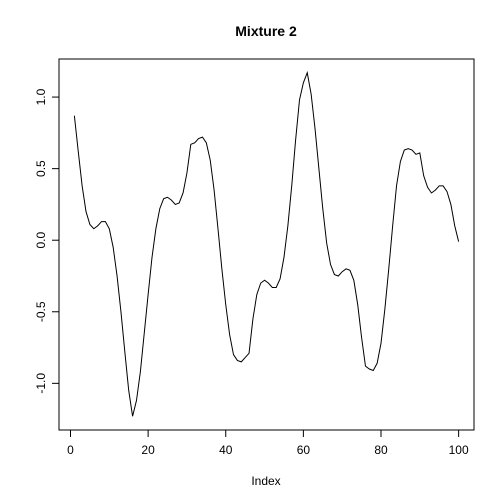 The width and height of the screenshot is (504, 504). I want to click on x-tick-label: 60, so click(304, 450).